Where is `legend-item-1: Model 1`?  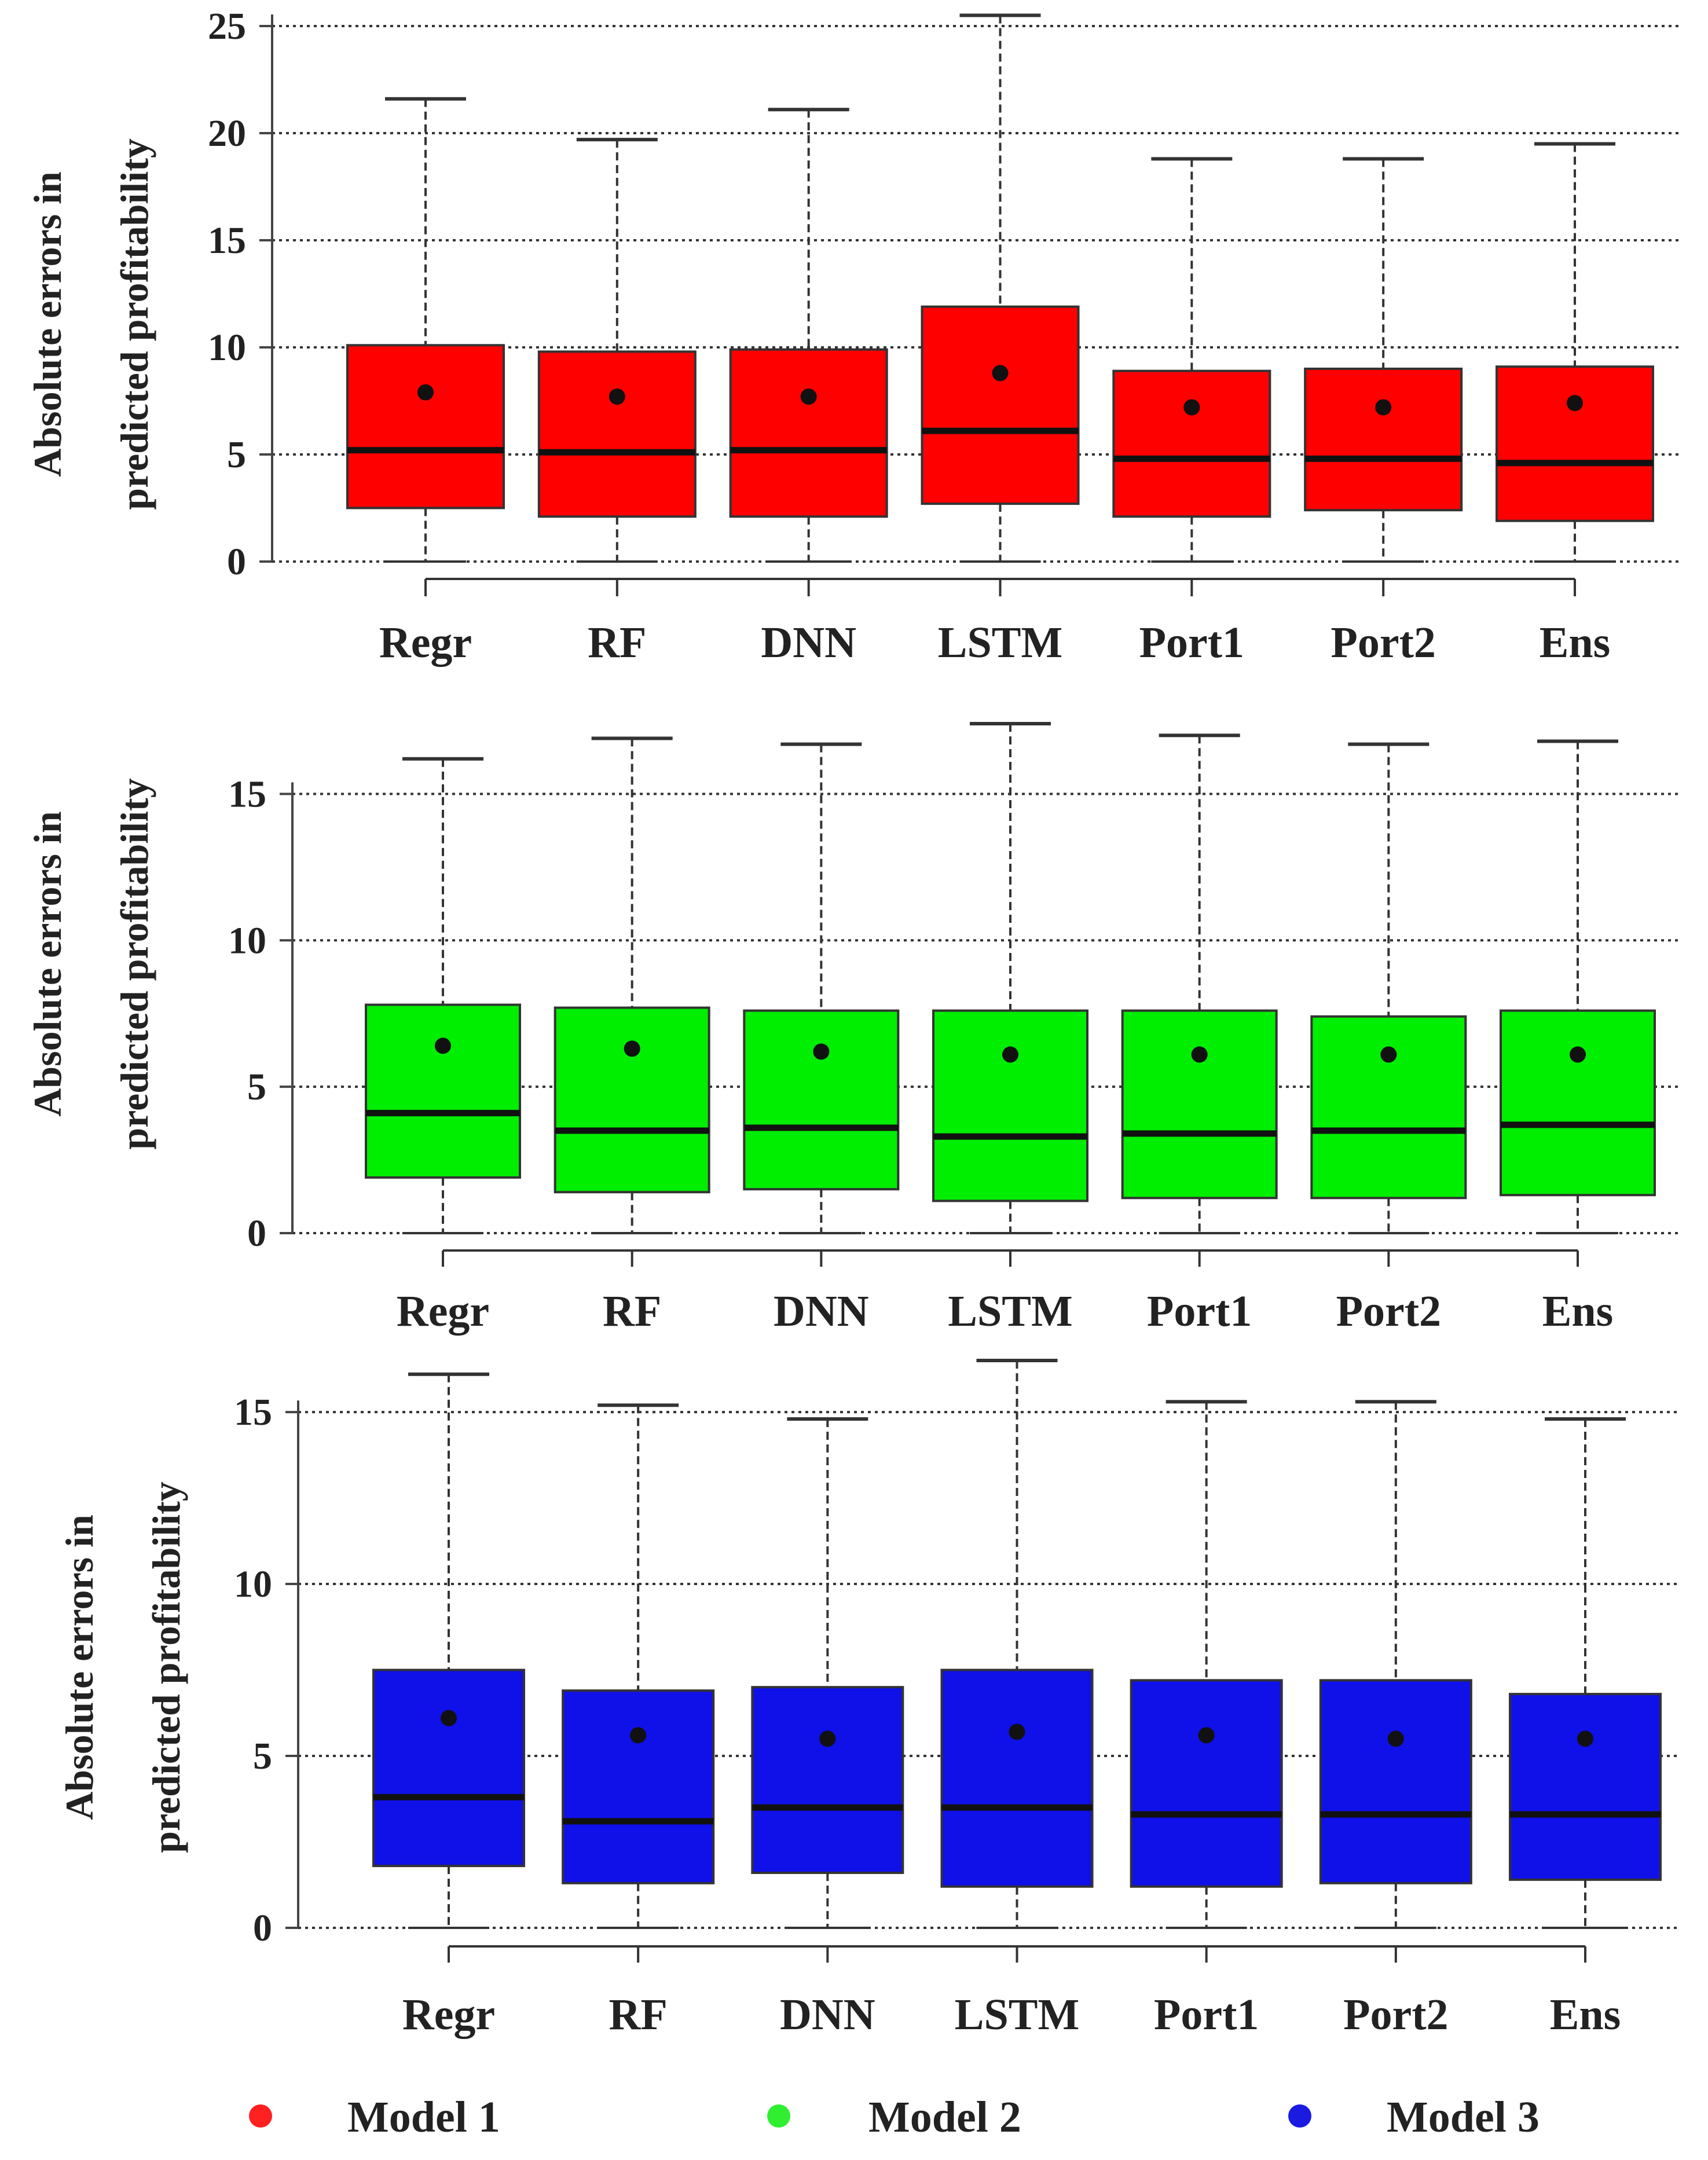 legend-item-1: Model 1 is located at coordinates (374, 2117).